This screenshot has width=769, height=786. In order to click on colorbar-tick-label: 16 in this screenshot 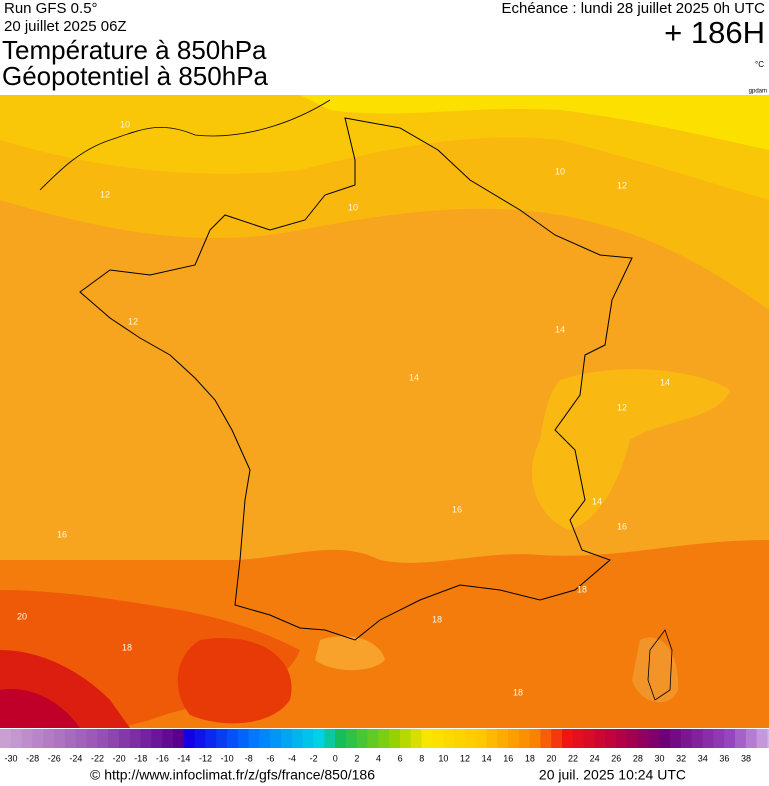, I will do `click(508, 758)`.